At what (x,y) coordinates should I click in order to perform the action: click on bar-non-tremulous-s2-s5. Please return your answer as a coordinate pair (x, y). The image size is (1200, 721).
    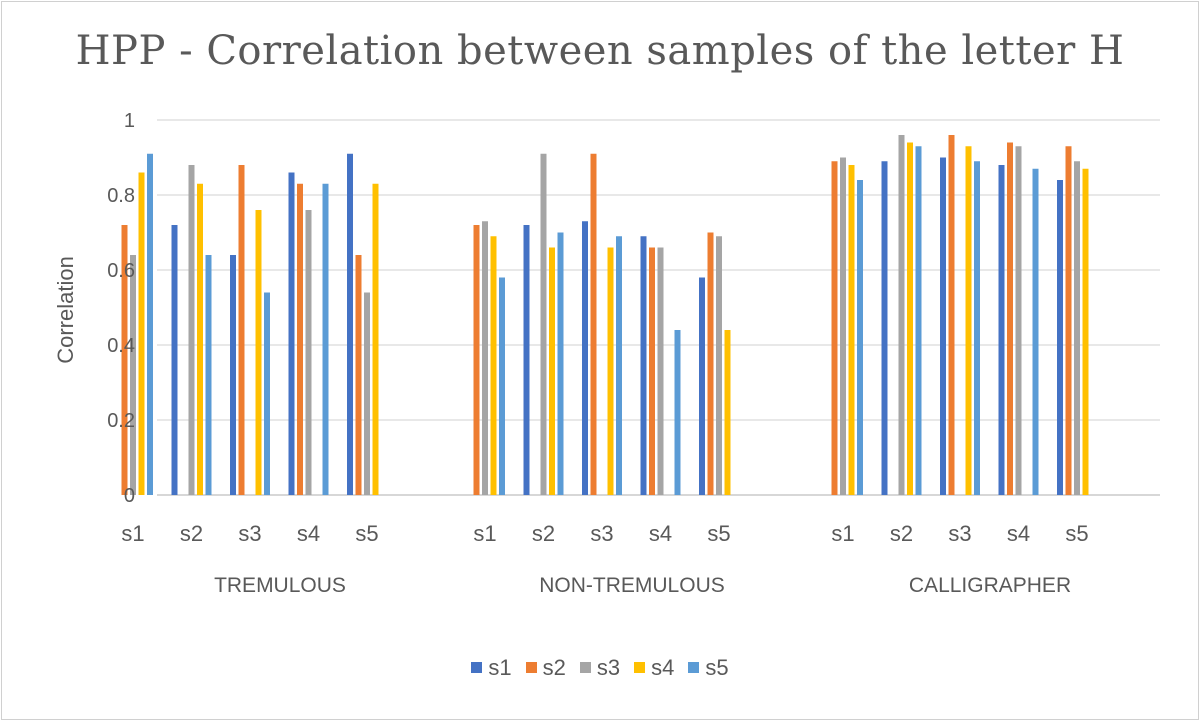
    Looking at the image, I should click on (560, 363).